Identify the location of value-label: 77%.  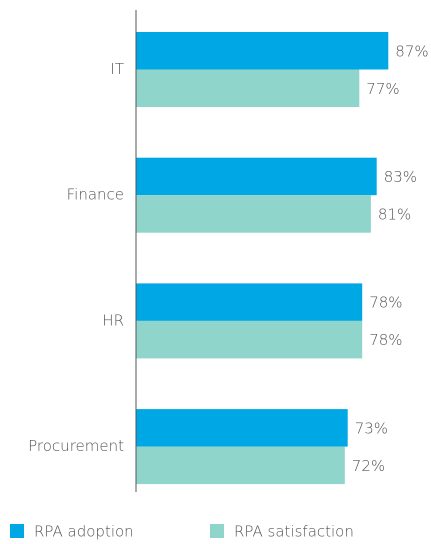
(382, 89).